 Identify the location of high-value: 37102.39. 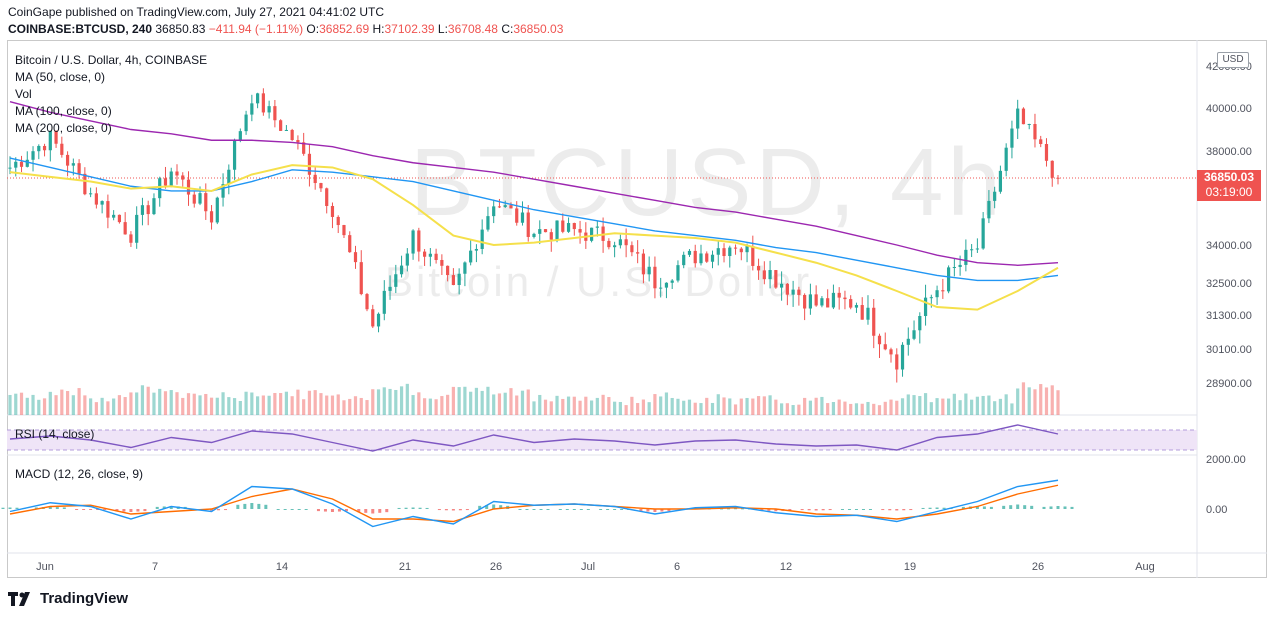
(409, 29).